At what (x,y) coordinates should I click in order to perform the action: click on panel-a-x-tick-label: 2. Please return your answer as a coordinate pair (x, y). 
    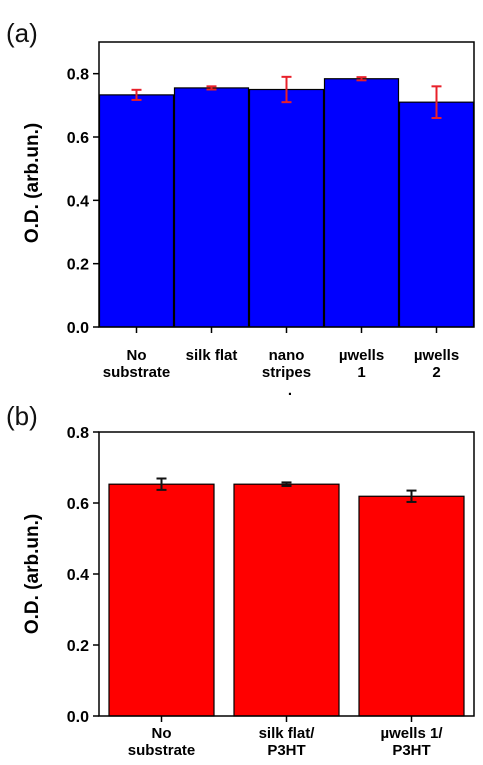
    Looking at the image, I should click on (436, 372).